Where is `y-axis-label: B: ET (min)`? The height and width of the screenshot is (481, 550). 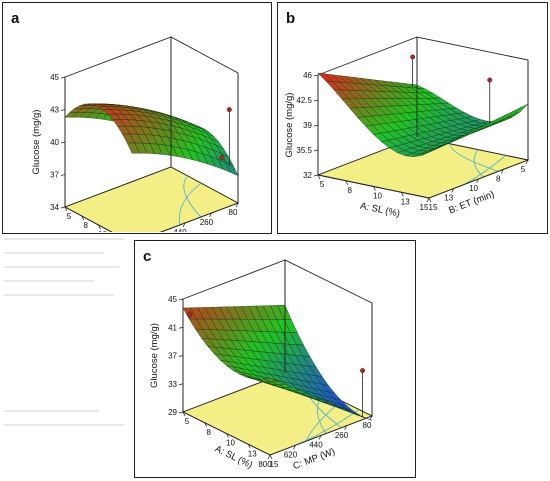
y-axis-label: B: ET (min) is located at coordinates (471, 202).